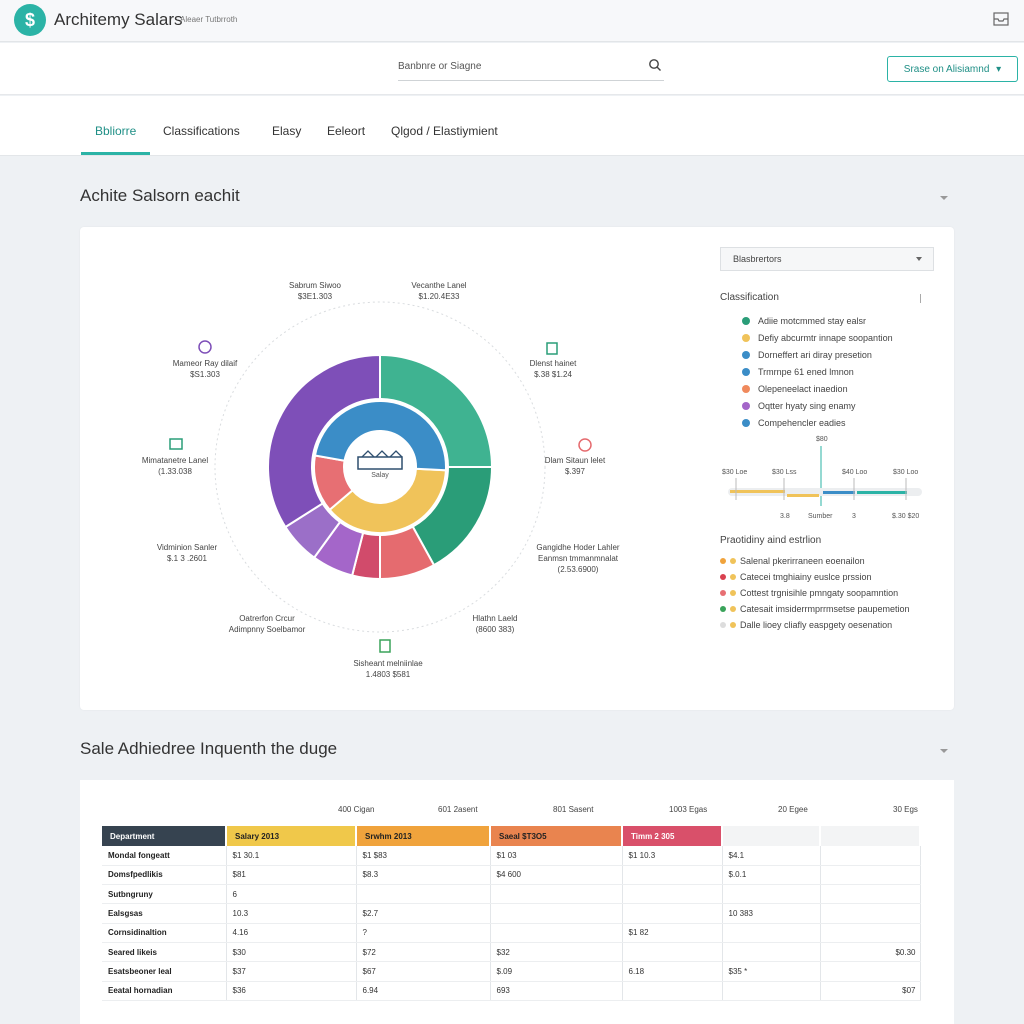 This screenshot has width=1024, height=1024. What do you see at coordinates (556, 836) in the screenshot?
I see `column-header: Saeal $T3O5` at bounding box center [556, 836].